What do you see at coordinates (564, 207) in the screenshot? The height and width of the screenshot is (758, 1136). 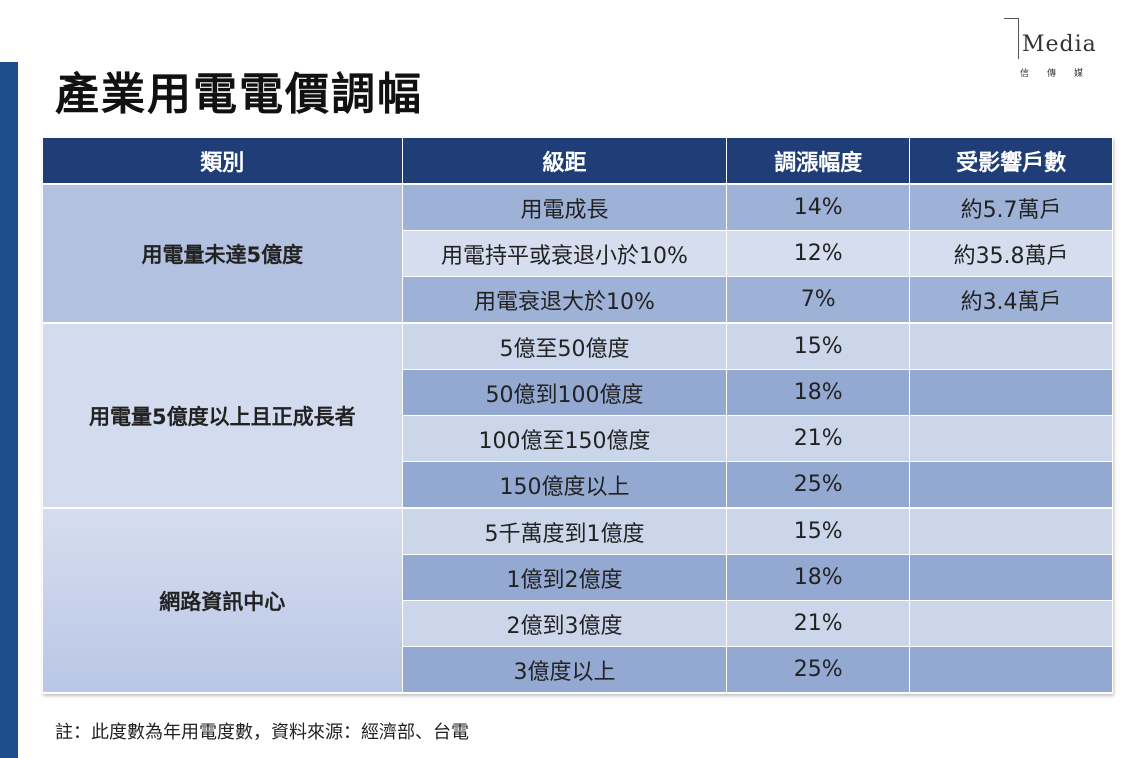 I see `range-cell: 用電成長` at bounding box center [564, 207].